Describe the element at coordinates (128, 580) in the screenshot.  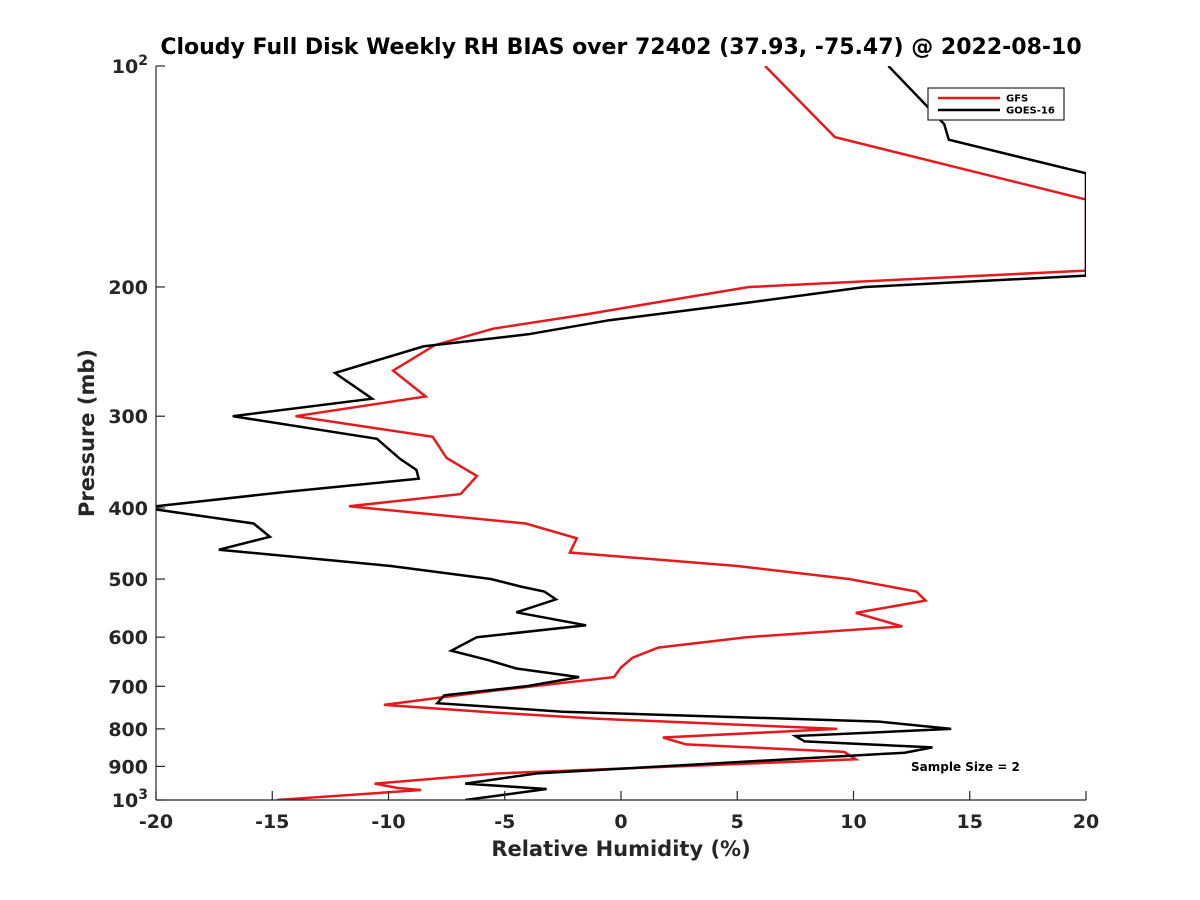
I see `y-tick-label: 500` at that location.